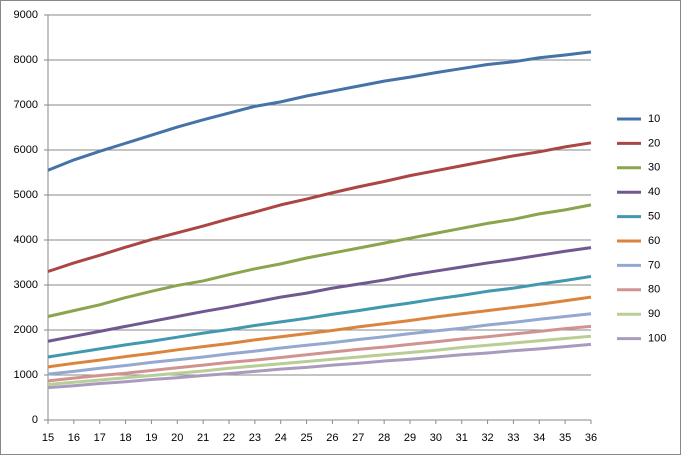 The height and width of the screenshot is (455, 681). What do you see at coordinates (332, 438) in the screenshot?
I see `x-tick-label: 26` at bounding box center [332, 438].